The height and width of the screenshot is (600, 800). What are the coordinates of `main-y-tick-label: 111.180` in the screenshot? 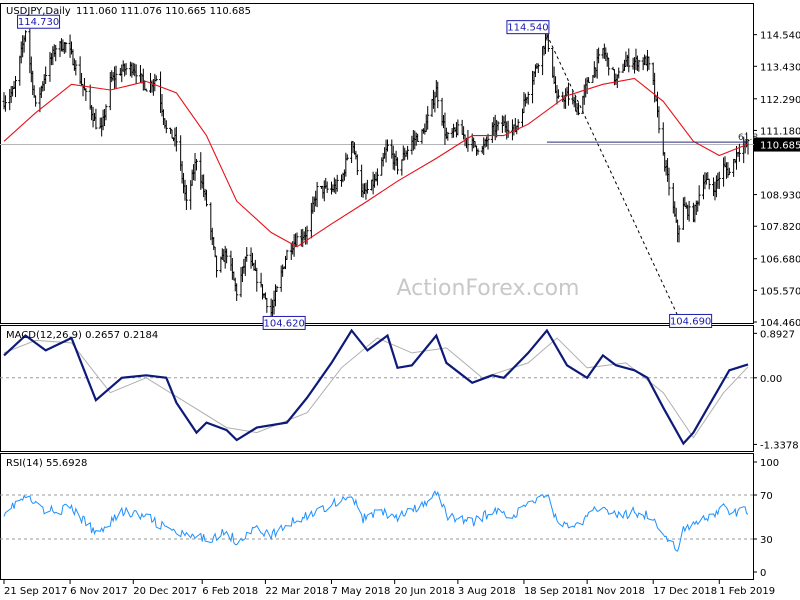 It's located at (780, 131).